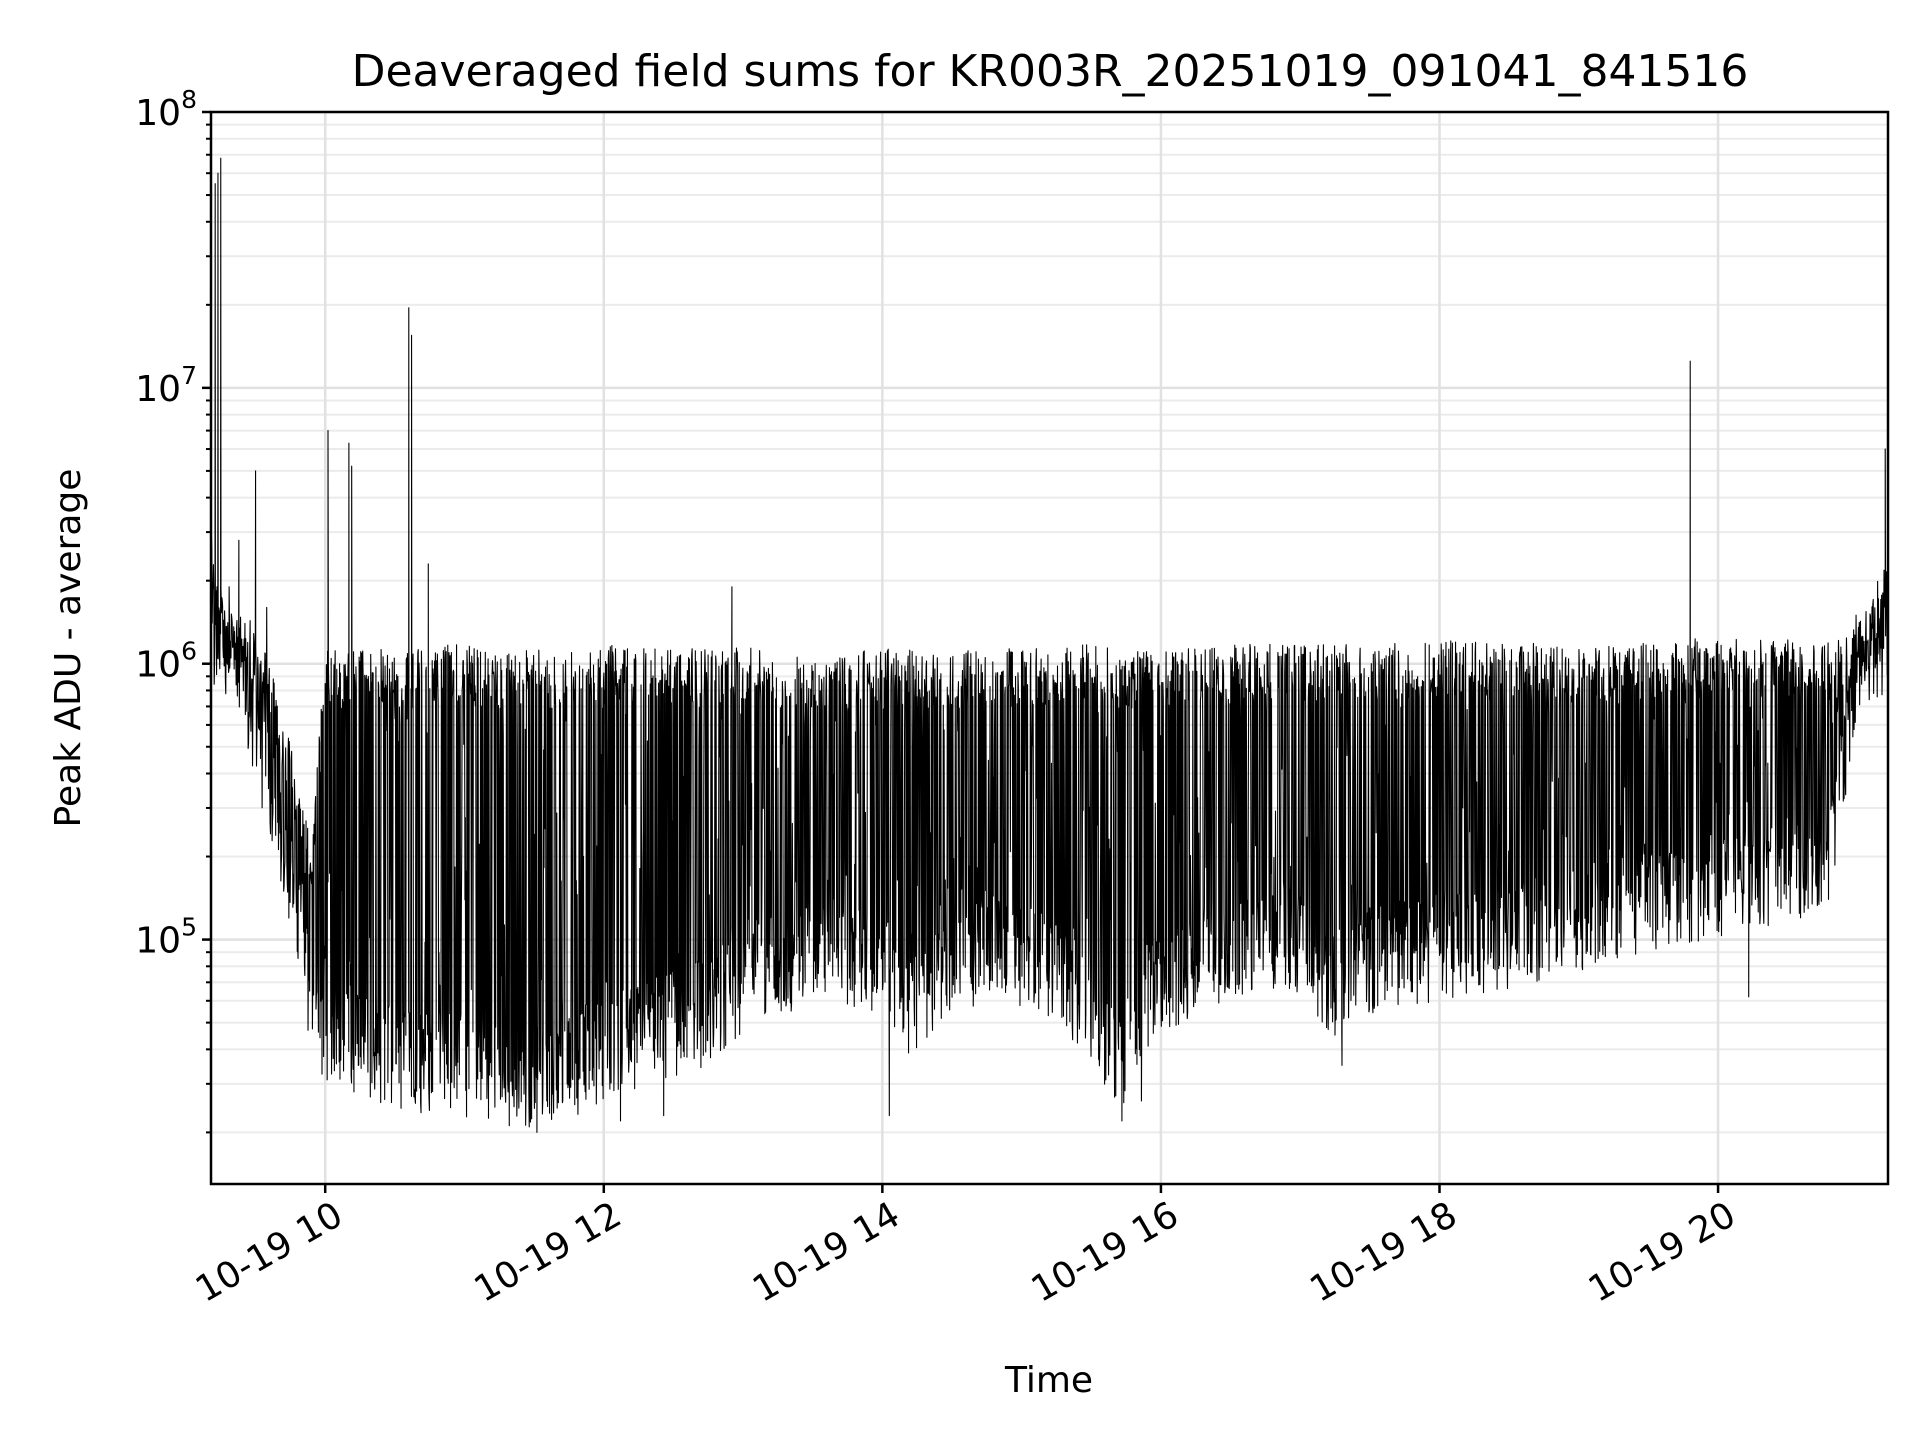  What do you see at coordinates (166, 937) in the screenshot?
I see `y-tick-label: 10⁵` at bounding box center [166, 937].